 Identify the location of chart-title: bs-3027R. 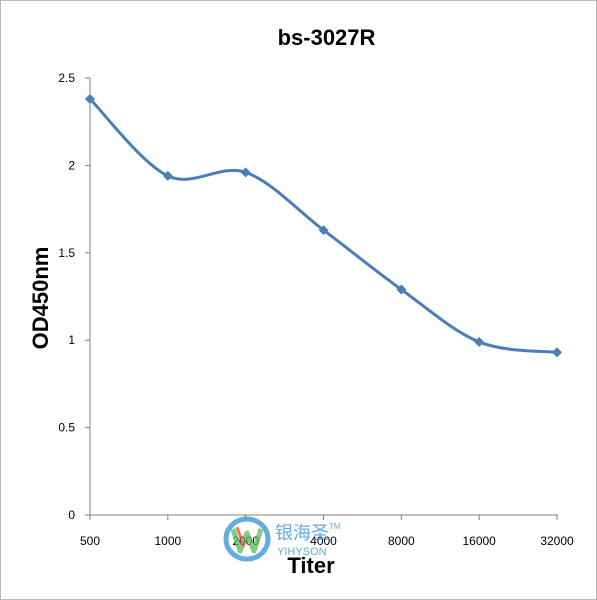
(326, 37).